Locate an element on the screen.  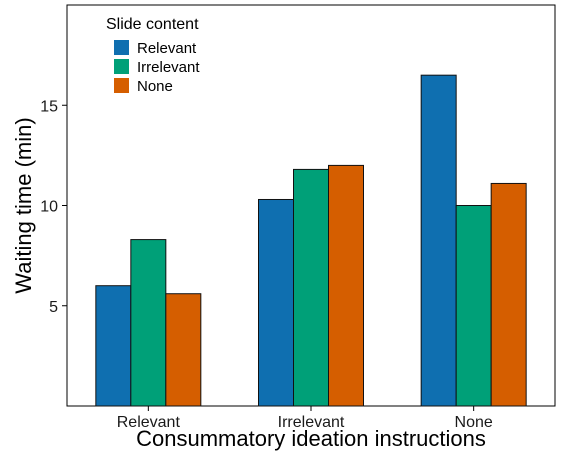
bar-irrelevant-none is located at coordinates (346, 285).